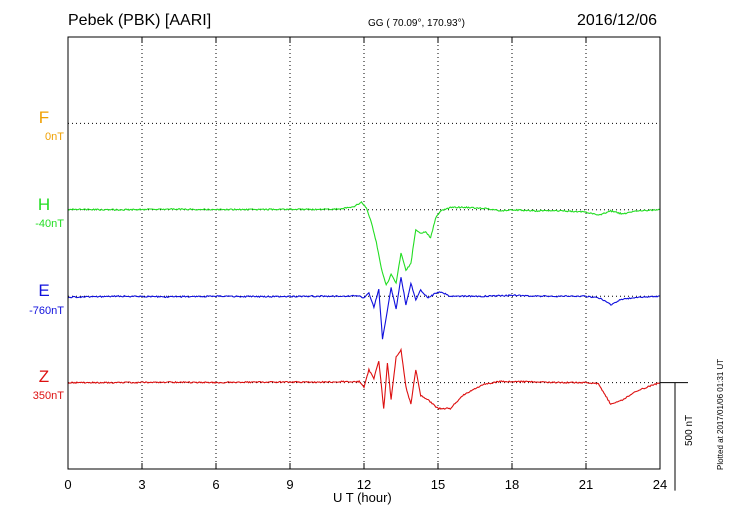  I want to click on label-z: Z, so click(44, 376).